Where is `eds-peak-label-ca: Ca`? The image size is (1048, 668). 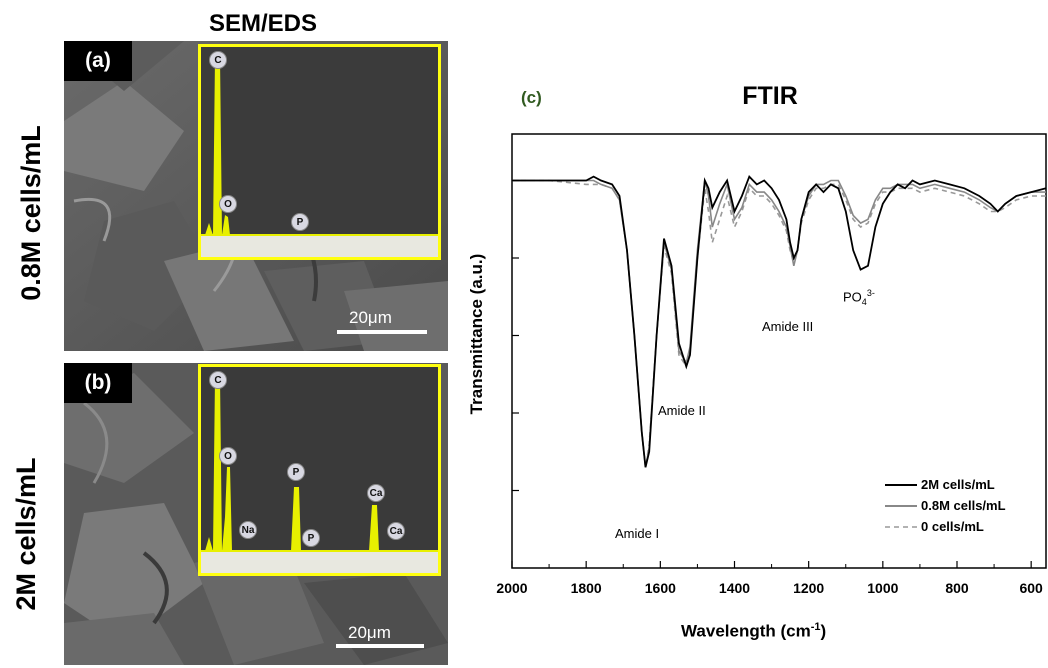
eds-peak-label-ca: Ca is located at coordinates (376, 493).